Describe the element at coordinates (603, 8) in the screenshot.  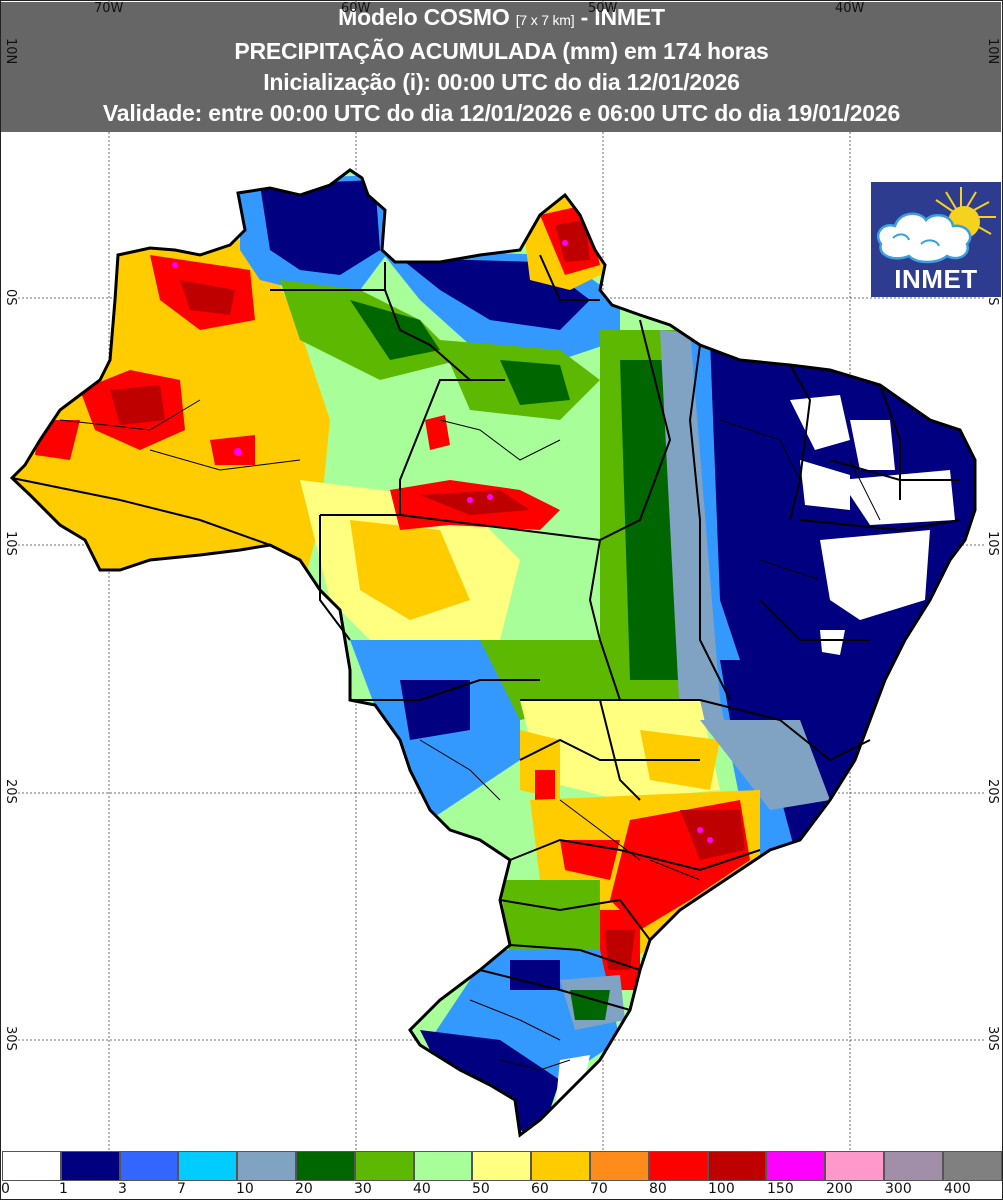
I see `lon-label-50w: 50W` at that location.